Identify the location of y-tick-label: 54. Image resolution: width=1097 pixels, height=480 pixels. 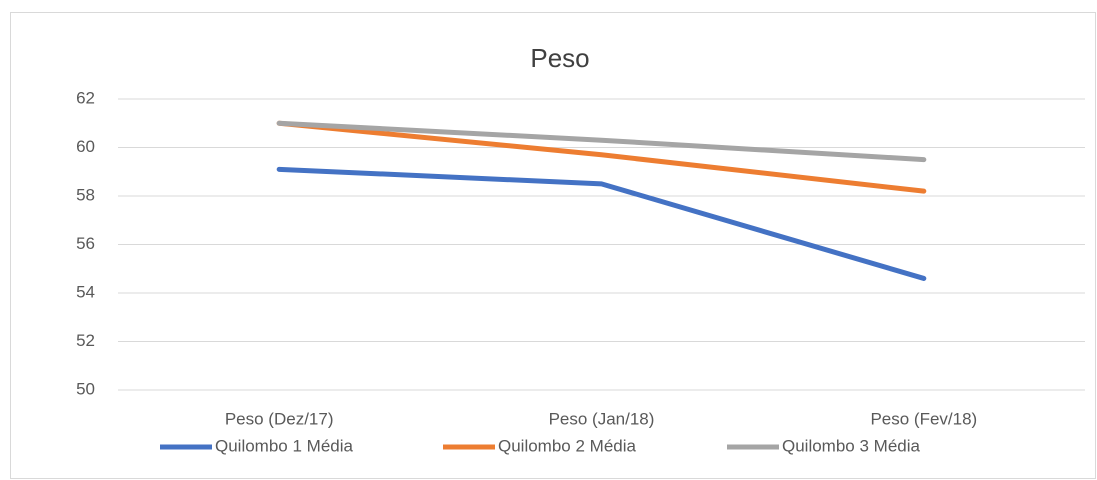
(85, 291).